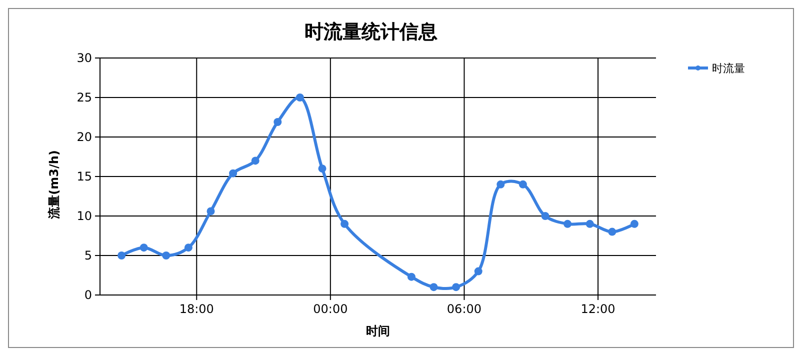  What do you see at coordinates (598, 309) in the screenshot?
I see `x-tick-label: 12:00` at bounding box center [598, 309].